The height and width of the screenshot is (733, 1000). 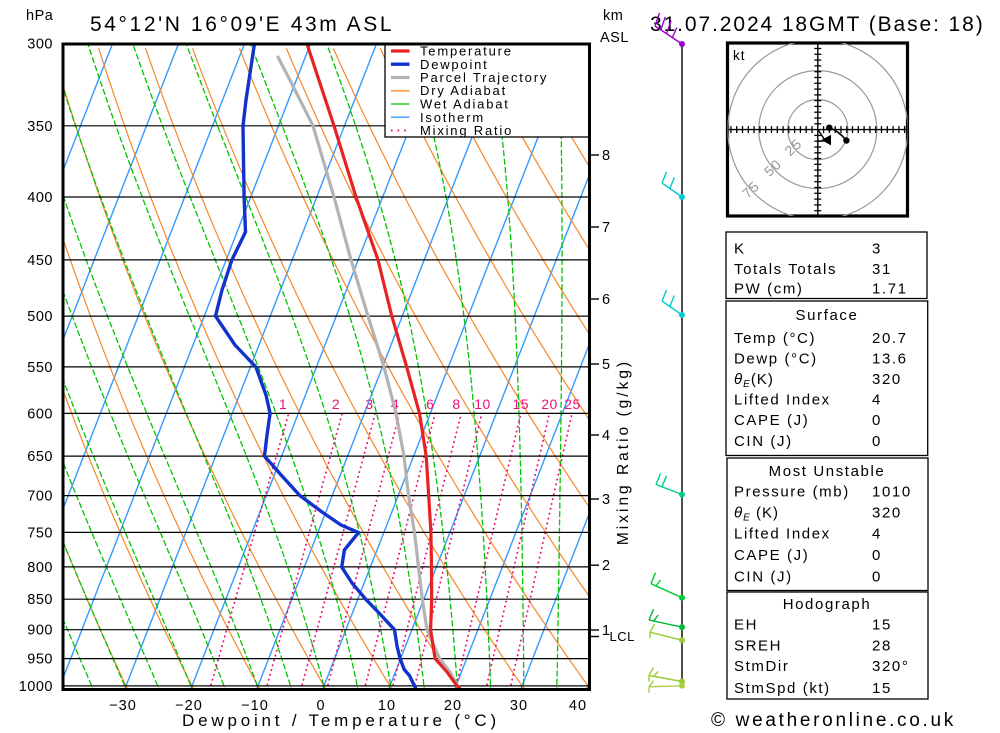 What do you see at coordinates (40, 457) in the screenshot?
I see `svg-text: 650` at bounding box center [40, 457].